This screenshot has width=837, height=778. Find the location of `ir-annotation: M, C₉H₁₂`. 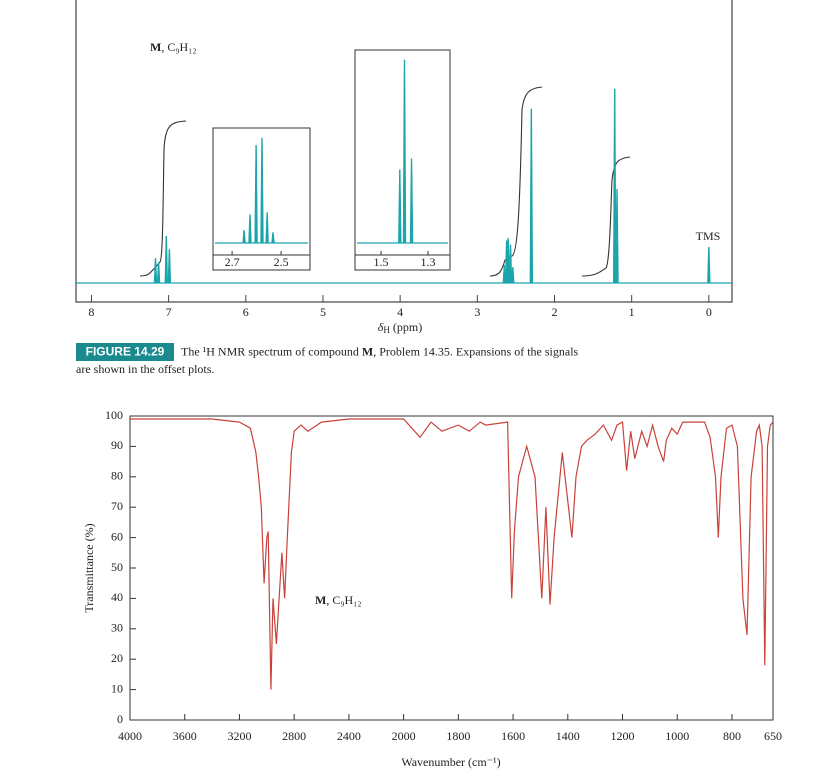

ir-annotation: M, C₉H₁₂ is located at coordinates (338, 600).